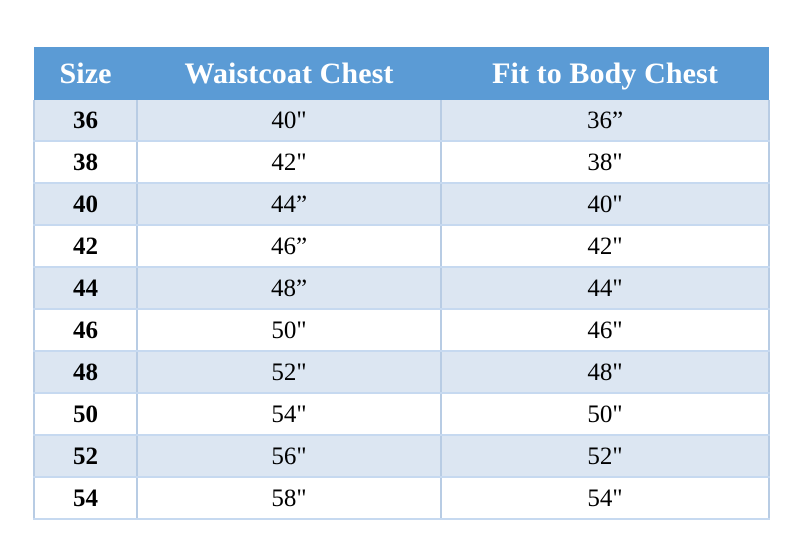 The width and height of the screenshot is (800, 550). I want to click on table-row: 40 44” 40", so click(401, 204).